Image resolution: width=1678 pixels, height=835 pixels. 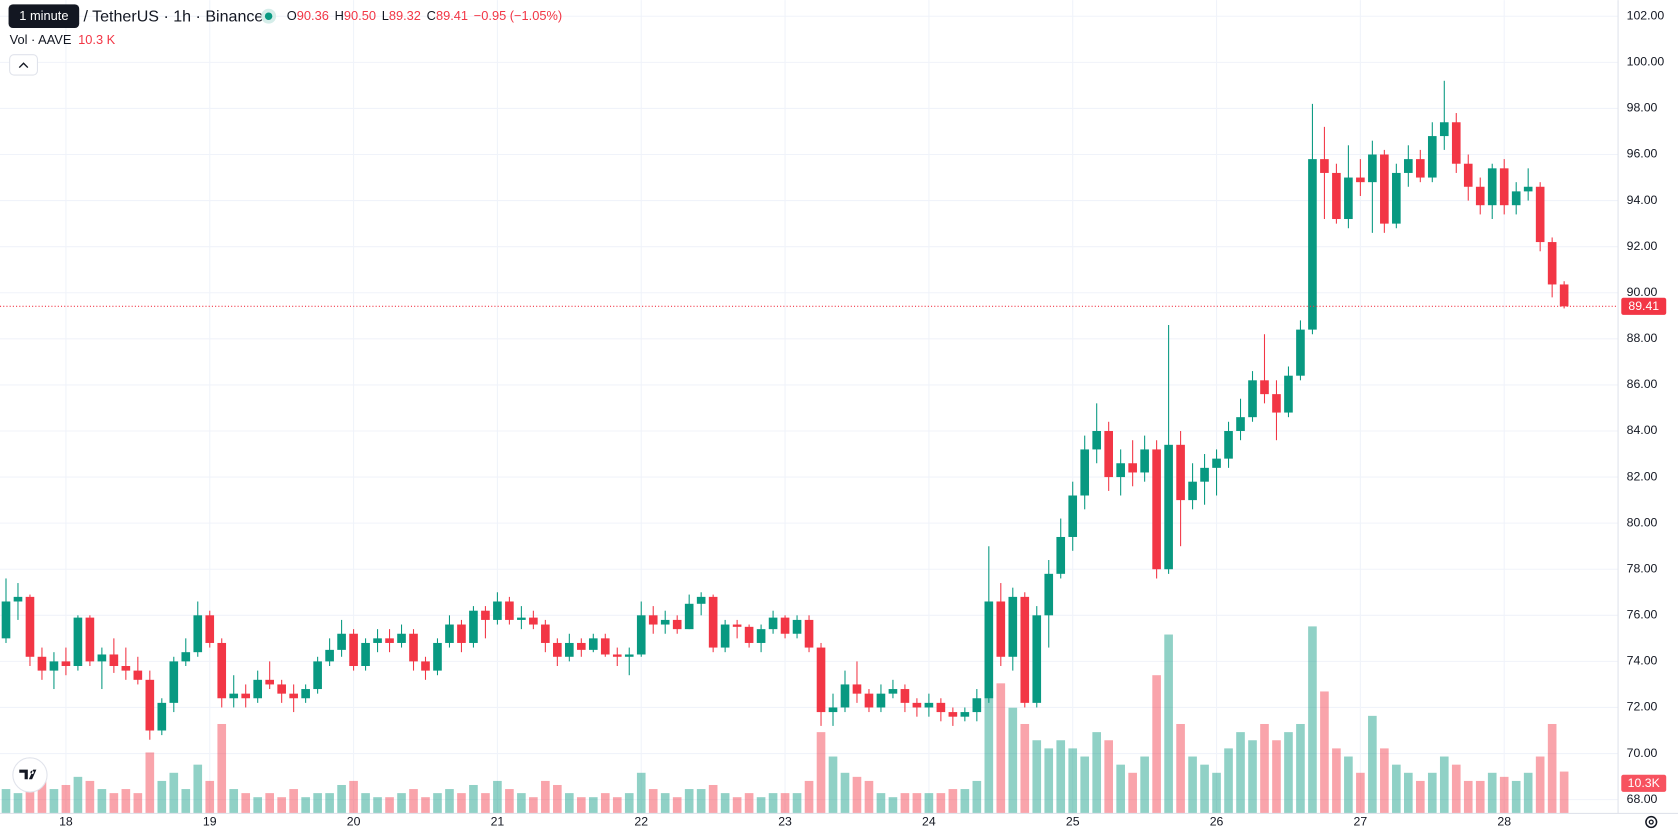 I want to click on volume-title: Vol · AAVE, so click(x=41, y=39).